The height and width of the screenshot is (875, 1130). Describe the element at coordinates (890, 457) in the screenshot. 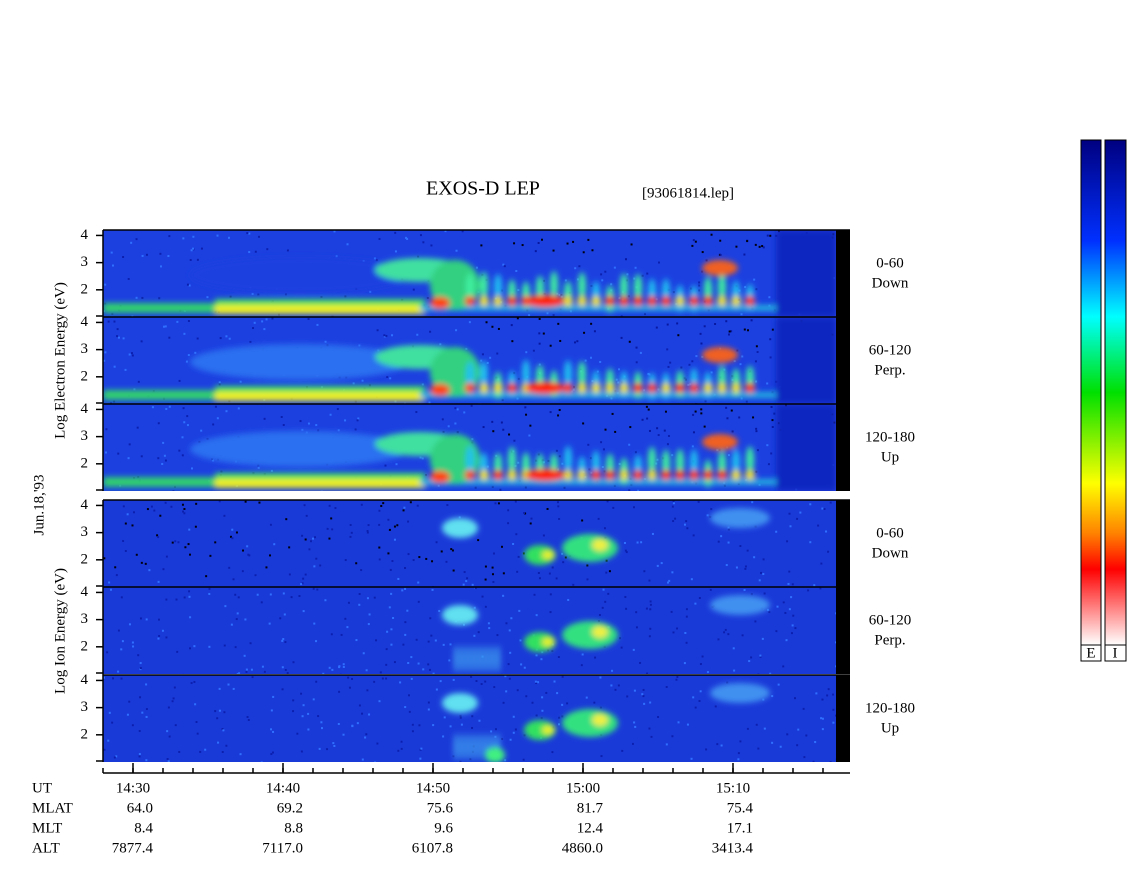

I see `direction-label: Up` at that location.